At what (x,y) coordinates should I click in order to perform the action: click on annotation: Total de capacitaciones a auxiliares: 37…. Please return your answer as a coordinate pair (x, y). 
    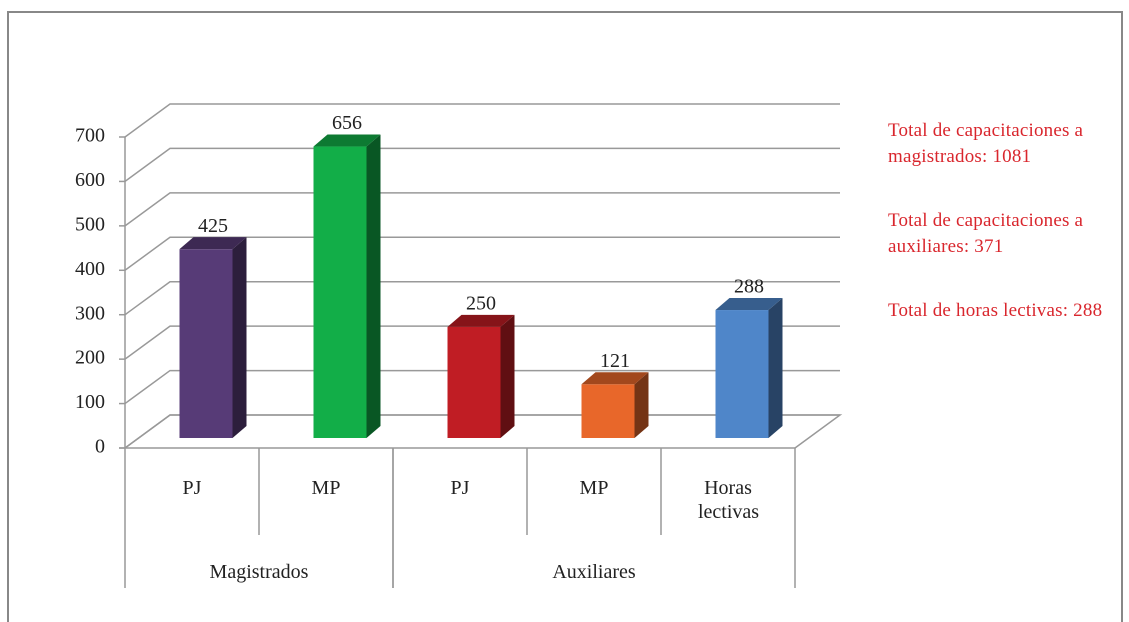
    Looking at the image, I should click on (1003, 234).